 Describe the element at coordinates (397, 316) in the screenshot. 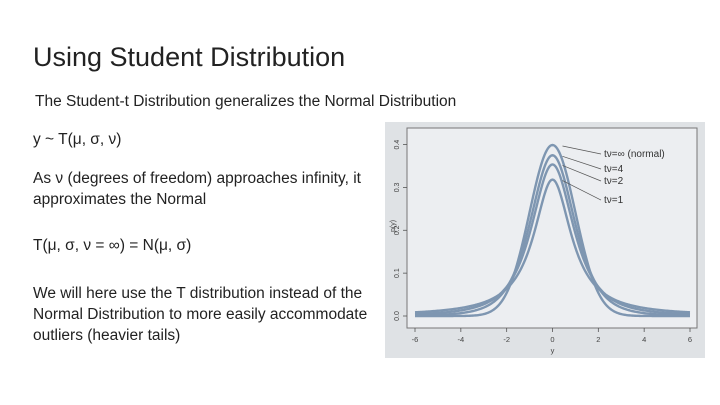

I see `y-tick-label: 0.0` at that location.